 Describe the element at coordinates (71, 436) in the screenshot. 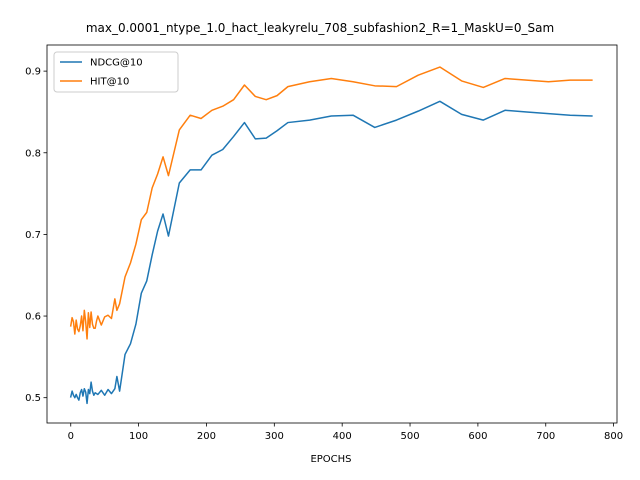

I see `x-tick-label: 0` at that location.